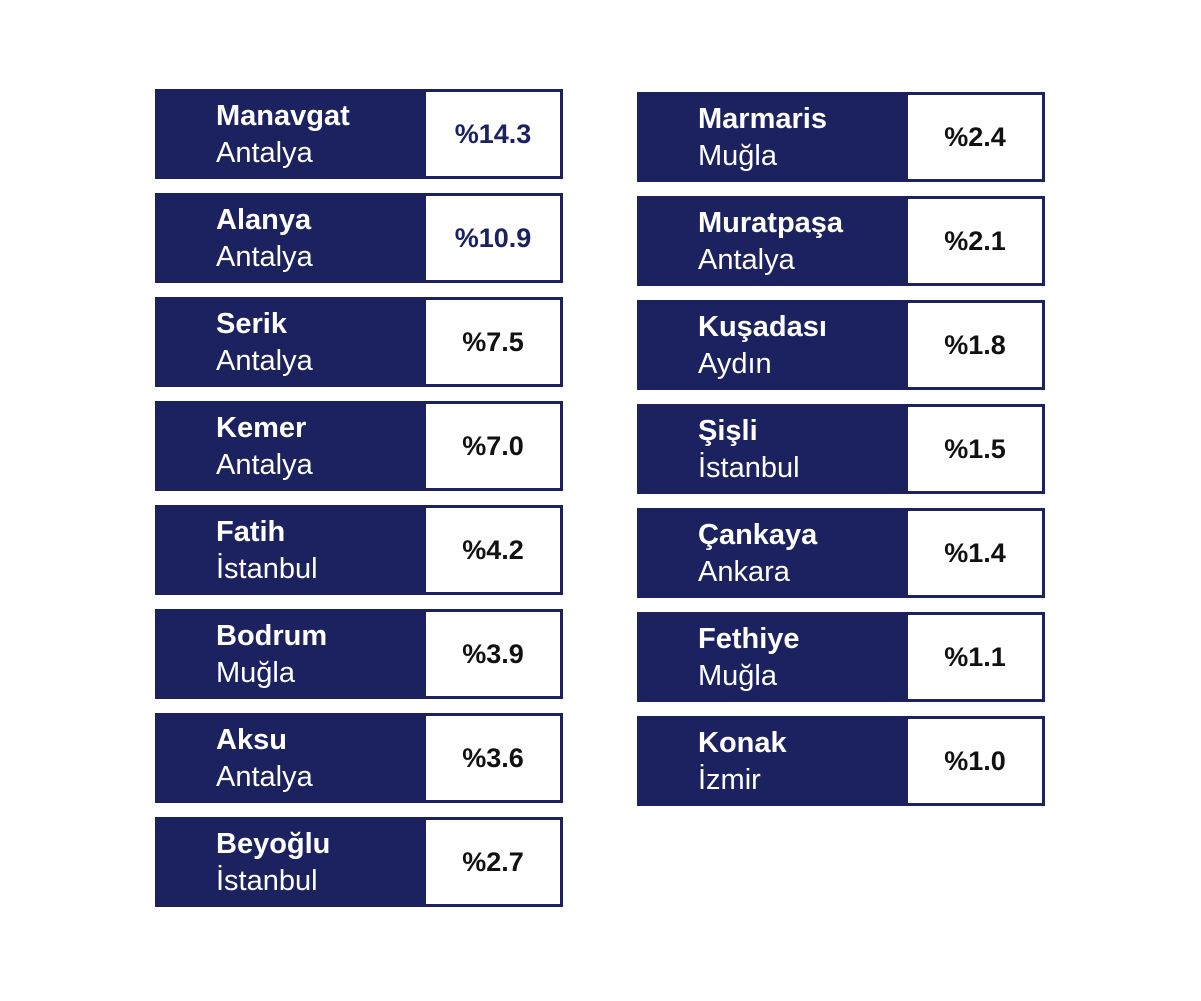 Image resolution: width=1201 pixels, height=1001 pixels. What do you see at coordinates (273, 844) in the screenshot?
I see `district-name: Beyoğlu` at bounding box center [273, 844].